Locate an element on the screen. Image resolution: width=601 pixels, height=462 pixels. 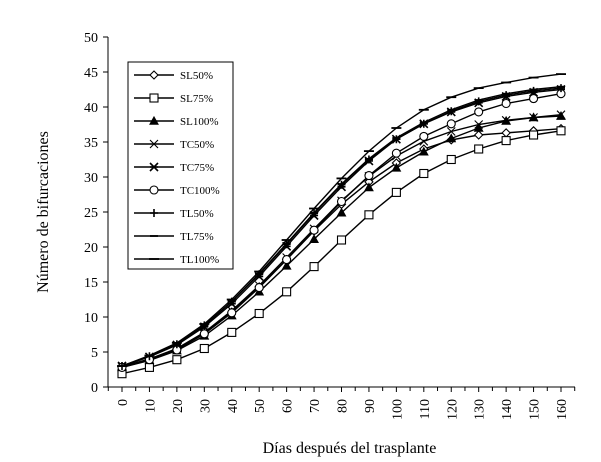
legend-item: TL75% is located at coordinates (174, 237).